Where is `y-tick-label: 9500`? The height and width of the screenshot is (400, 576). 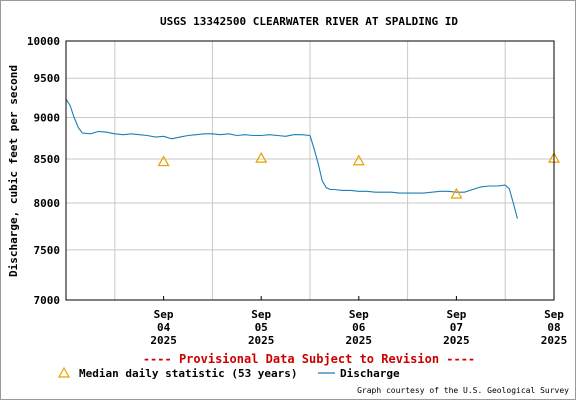 y-tick-label: 9500 is located at coordinates (47, 78).